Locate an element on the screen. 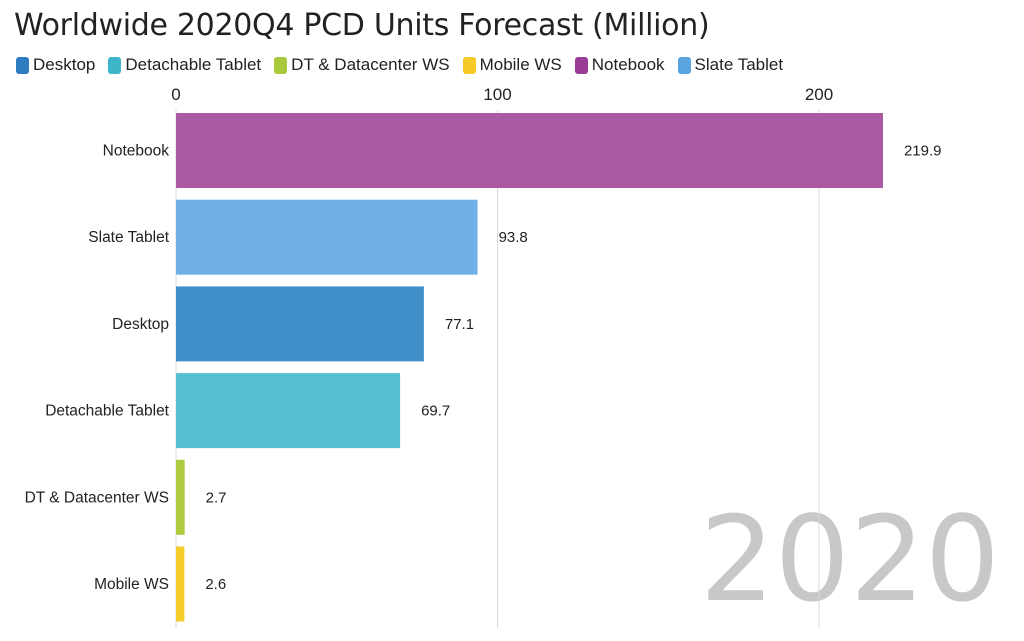  legend-swatch-mobile-ws is located at coordinates (469, 65).